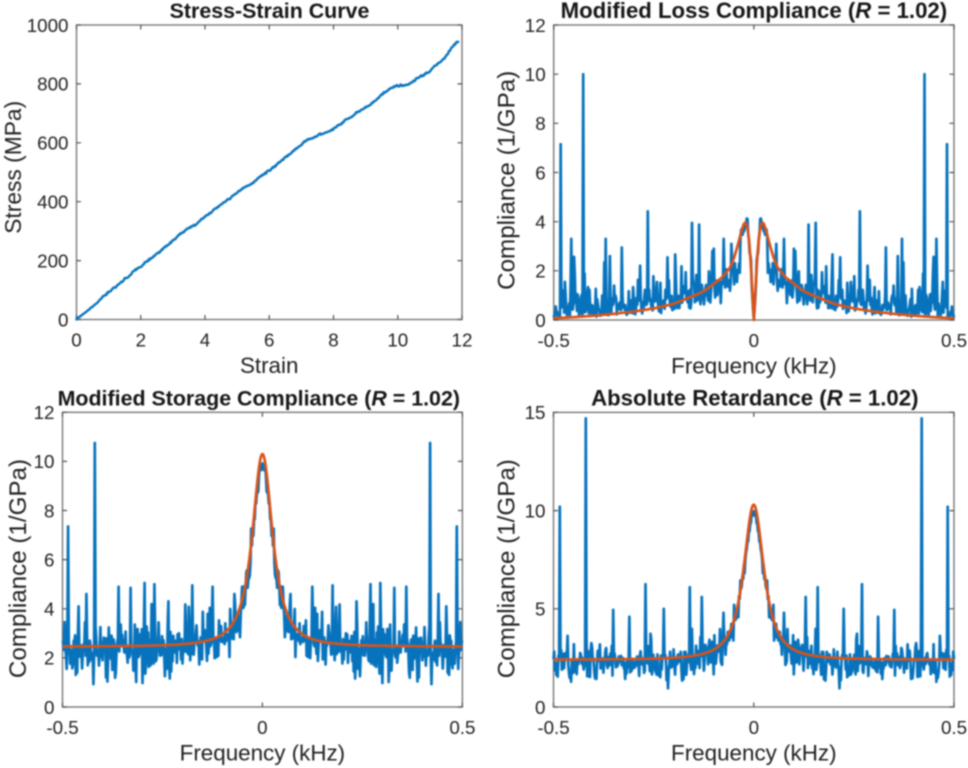 Image resolution: width=968 pixels, height=768 pixels. Describe the element at coordinates (52, 260) in the screenshot. I see `svg-text: 200` at that location.